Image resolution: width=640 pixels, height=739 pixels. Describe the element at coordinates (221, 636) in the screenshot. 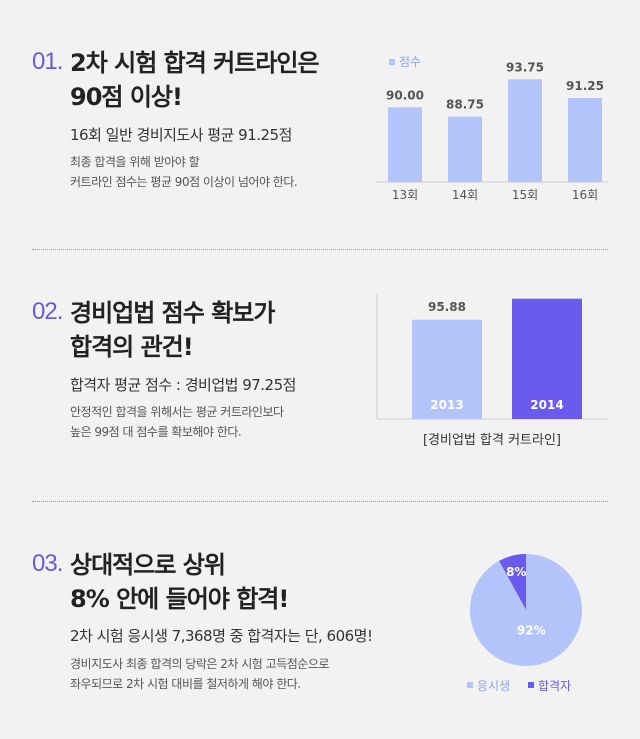

I see `section-subtitle: 2차 시험 응시생 7,368명 중 합격자는 단, 606명!` at that location.